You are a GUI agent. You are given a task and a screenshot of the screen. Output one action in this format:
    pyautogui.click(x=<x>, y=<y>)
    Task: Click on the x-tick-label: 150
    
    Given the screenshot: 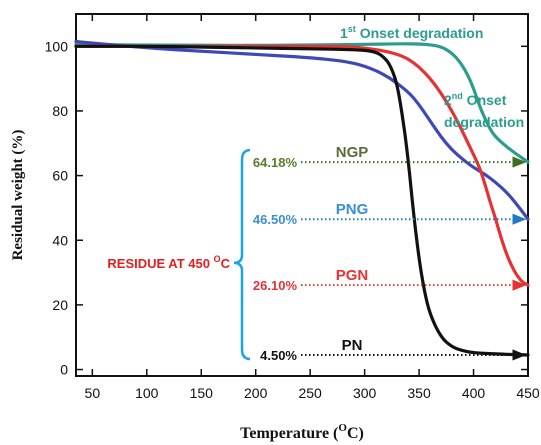 What is the action you would take?
    pyautogui.click(x=202, y=393)
    